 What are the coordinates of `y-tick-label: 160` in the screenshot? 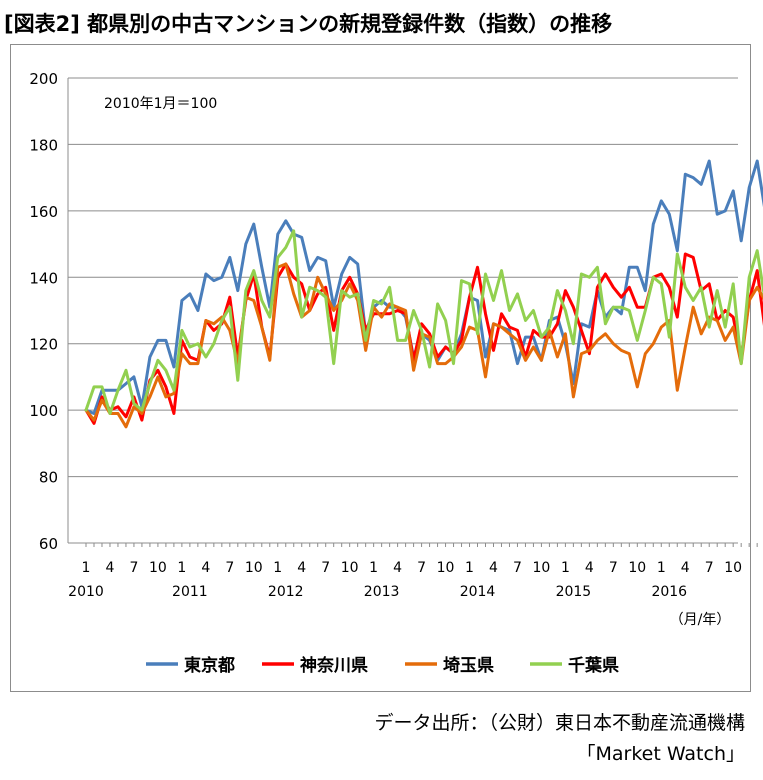 It's located at (43, 212).